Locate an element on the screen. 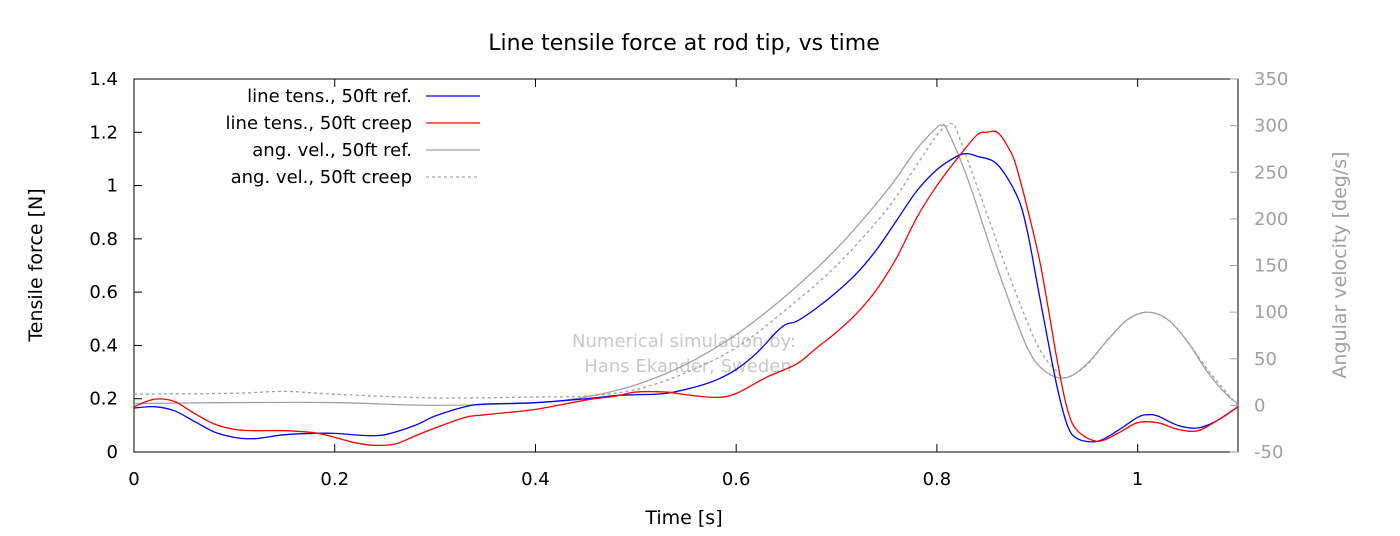 This screenshot has height=536, width=1400. x-axis-label: Time [s] is located at coordinates (683, 518).